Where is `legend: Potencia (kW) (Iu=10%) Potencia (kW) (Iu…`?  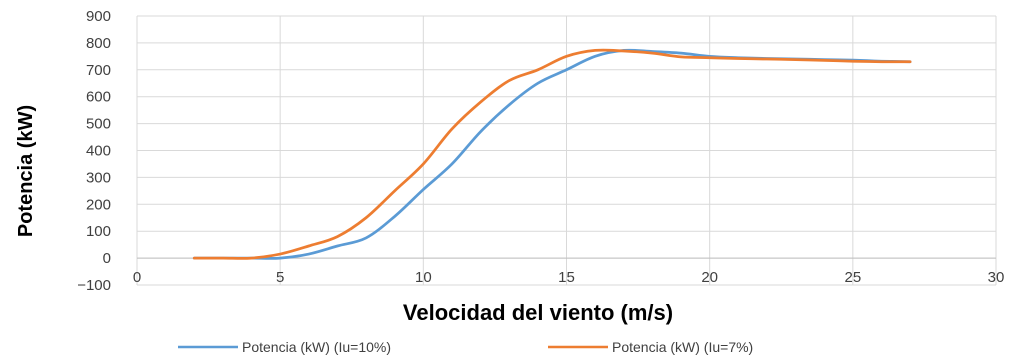
legend: Potencia (kW) (Iu=10%) Potencia (kW) (Iu… is located at coordinates (465, 347).